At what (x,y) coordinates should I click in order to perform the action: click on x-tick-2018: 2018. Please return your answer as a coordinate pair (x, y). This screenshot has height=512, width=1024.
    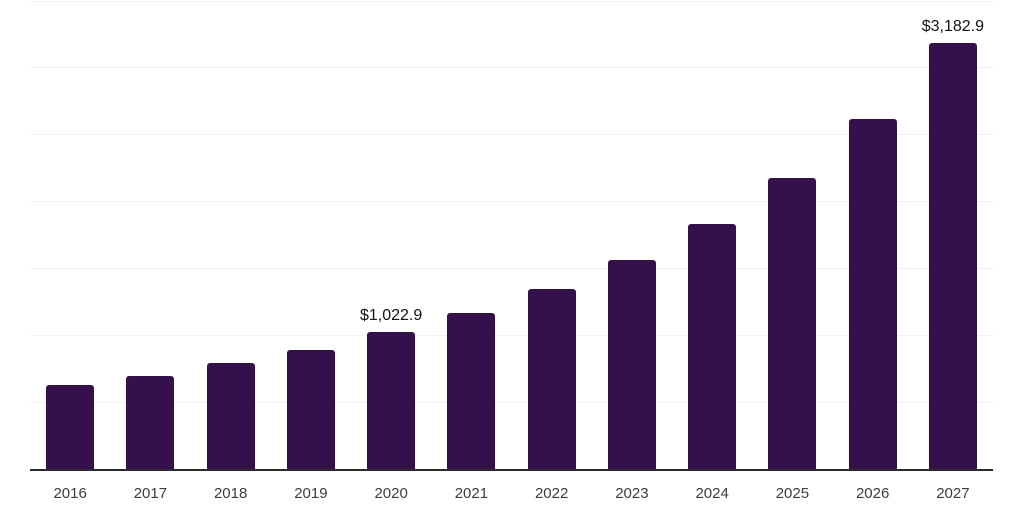
    Looking at the image, I should click on (230, 493).